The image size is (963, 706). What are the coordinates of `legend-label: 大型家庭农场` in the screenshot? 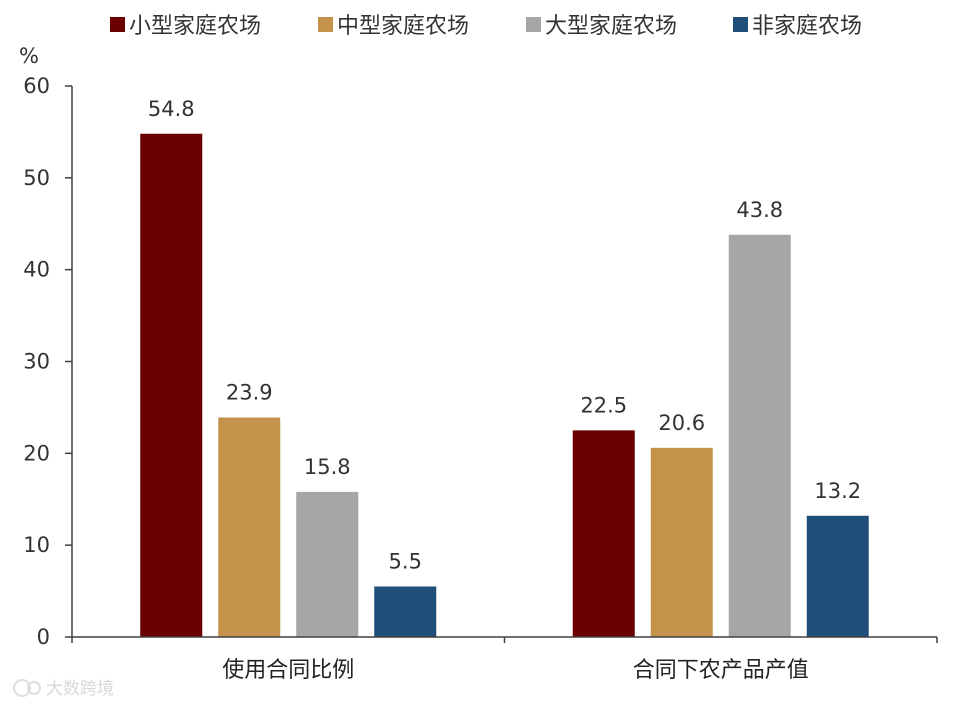 It's located at (611, 26).